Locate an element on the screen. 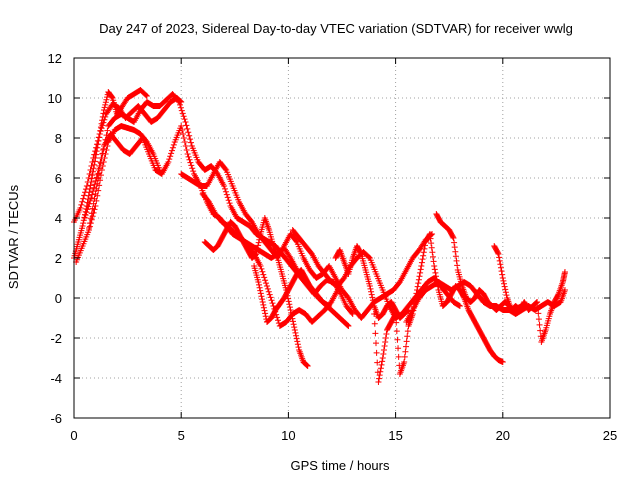 The width and height of the screenshot is (640, 480). x-tick-label: 5 is located at coordinates (181, 435).